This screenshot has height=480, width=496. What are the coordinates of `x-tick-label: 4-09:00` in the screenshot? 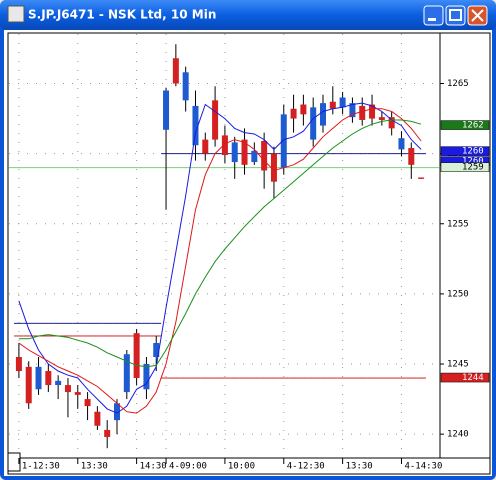 It's located at (188, 467).